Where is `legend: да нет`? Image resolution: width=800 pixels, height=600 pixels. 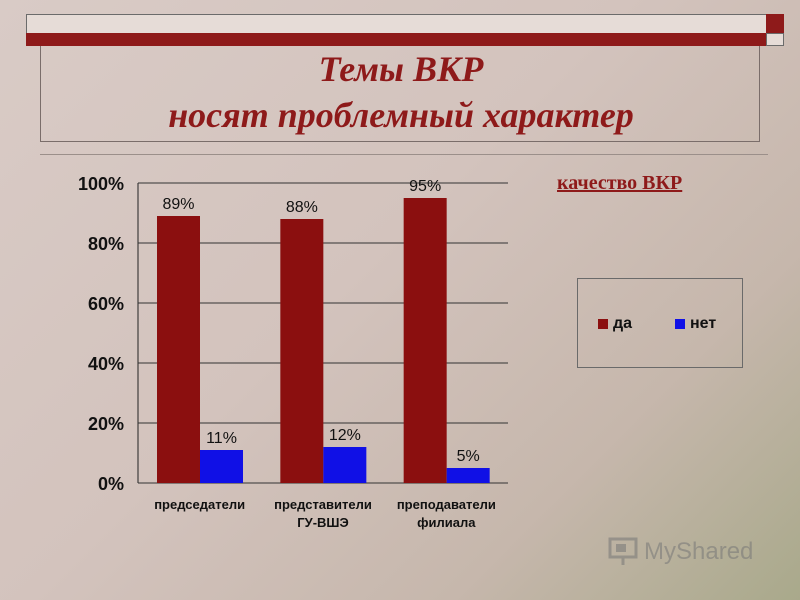 legend: да нет is located at coordinates (660, 323).